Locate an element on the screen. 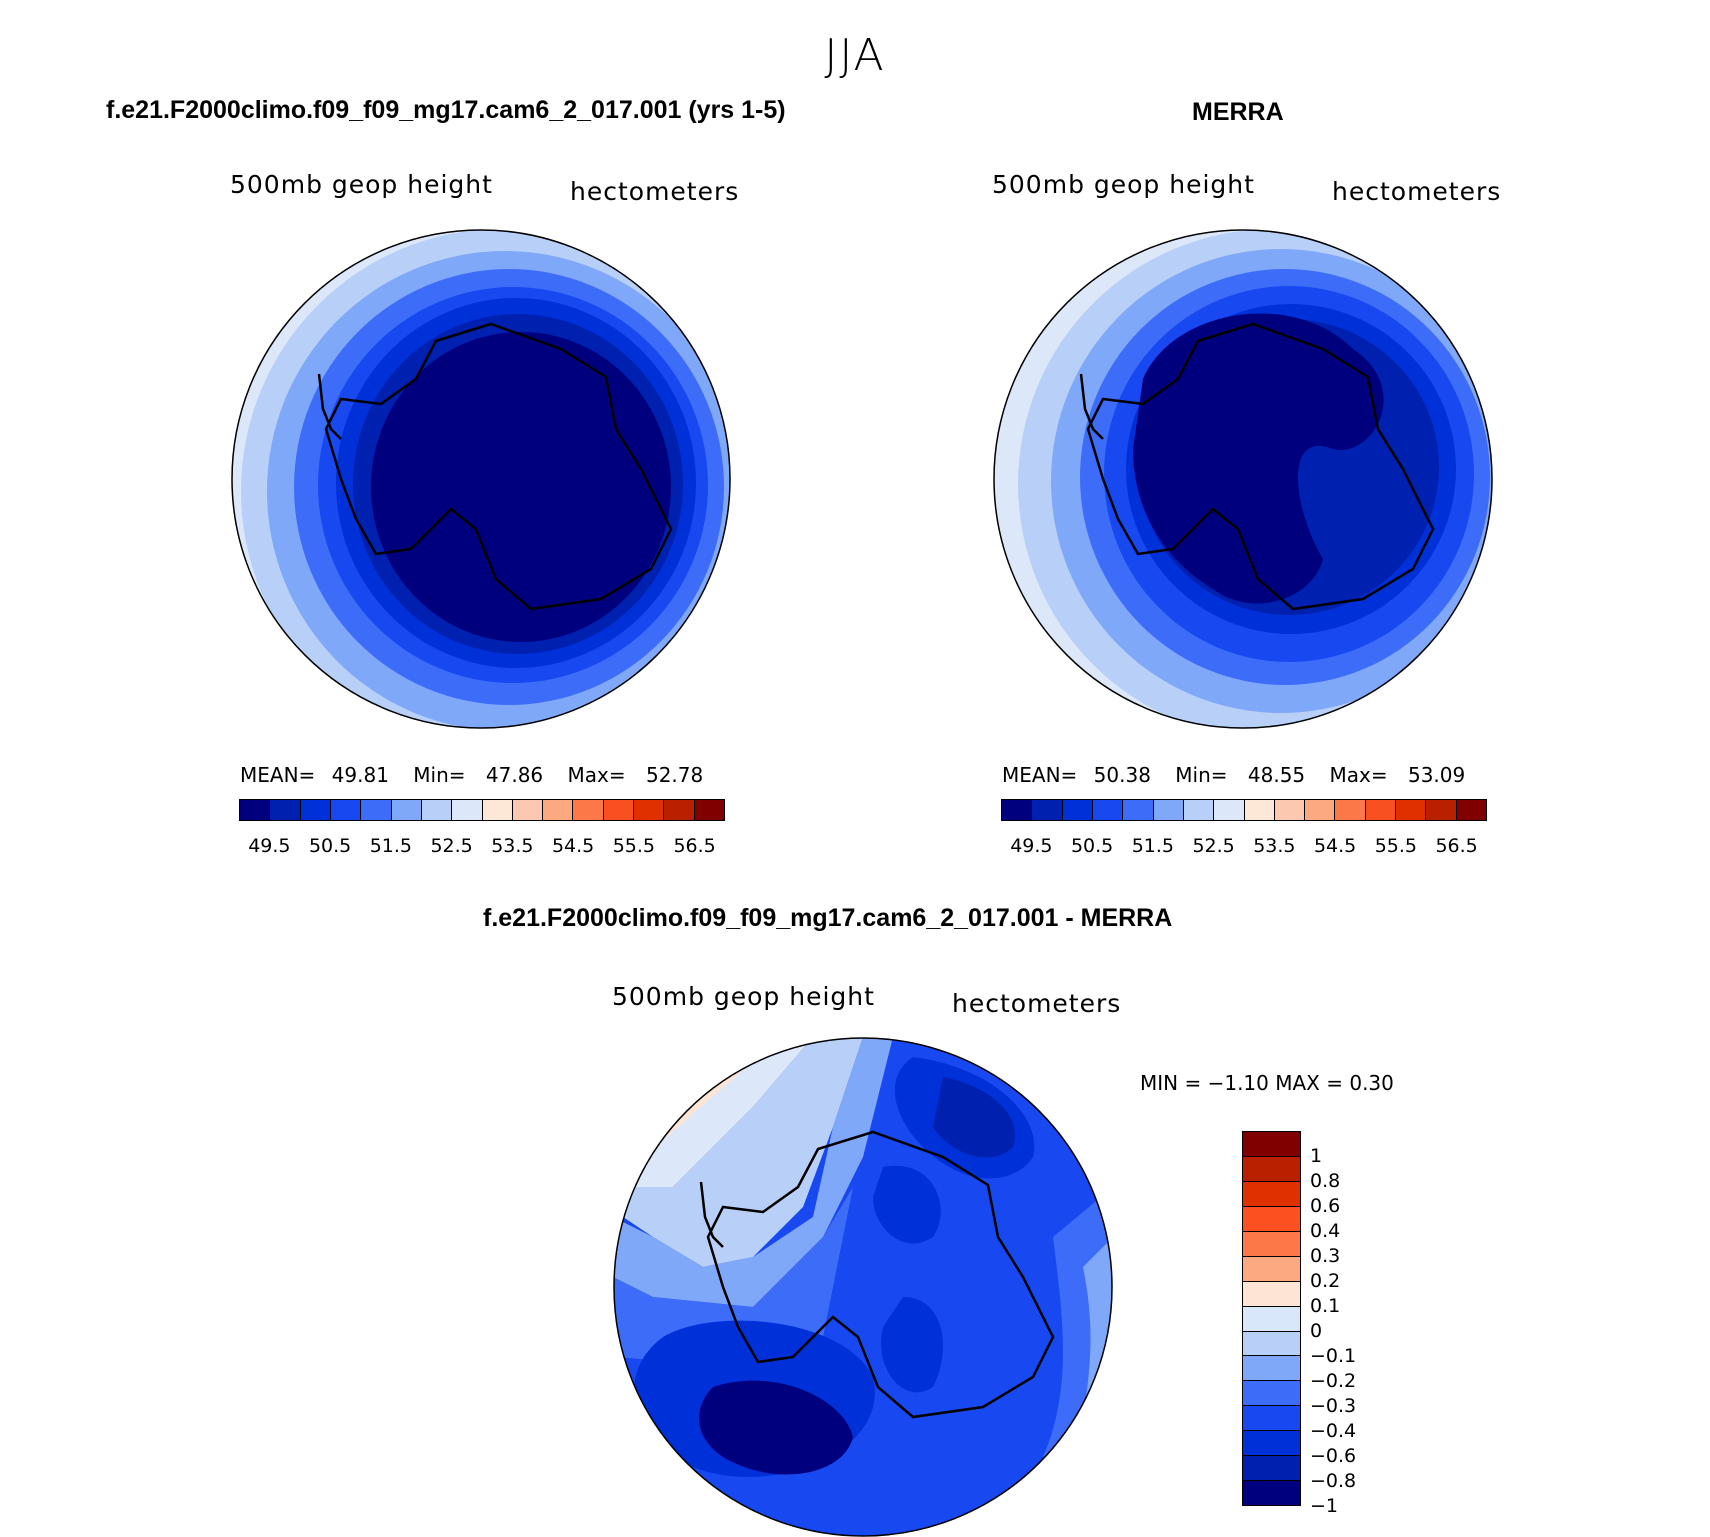 The width and height of the screenshot is (1710, 1537). obs-colorbar is located at coordinates (1244, 810).